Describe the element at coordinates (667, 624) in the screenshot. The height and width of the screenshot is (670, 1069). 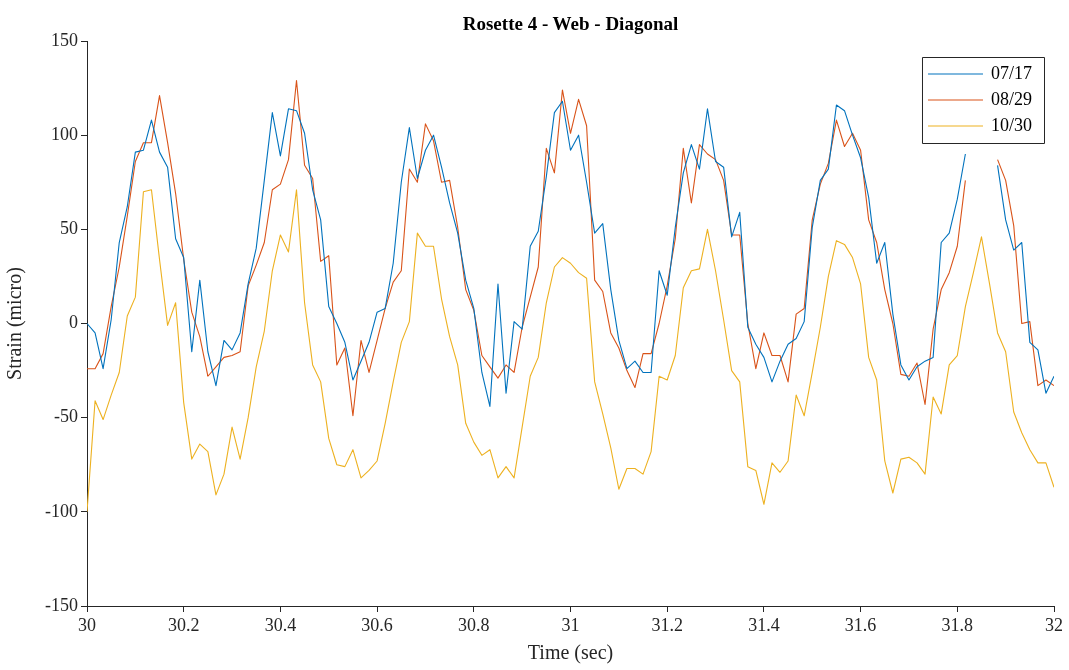
I see `x-tick-label: 31.2` at that location.